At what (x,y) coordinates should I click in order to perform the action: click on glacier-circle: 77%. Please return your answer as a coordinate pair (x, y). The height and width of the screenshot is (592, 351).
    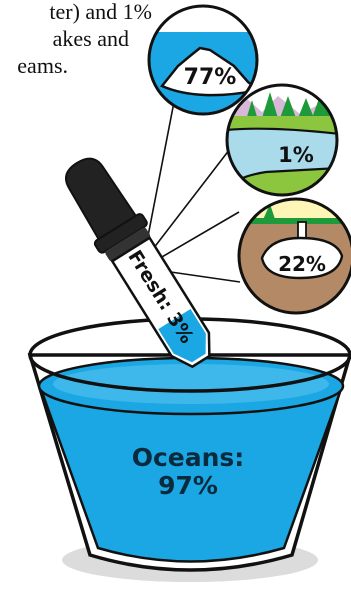
    Looking at the image, I should click on (203, 60).